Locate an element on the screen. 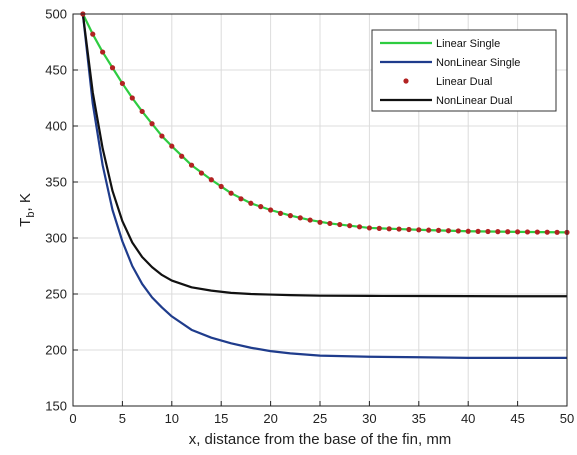  x-tick-label: 30 is located at coordinates (369, 418).